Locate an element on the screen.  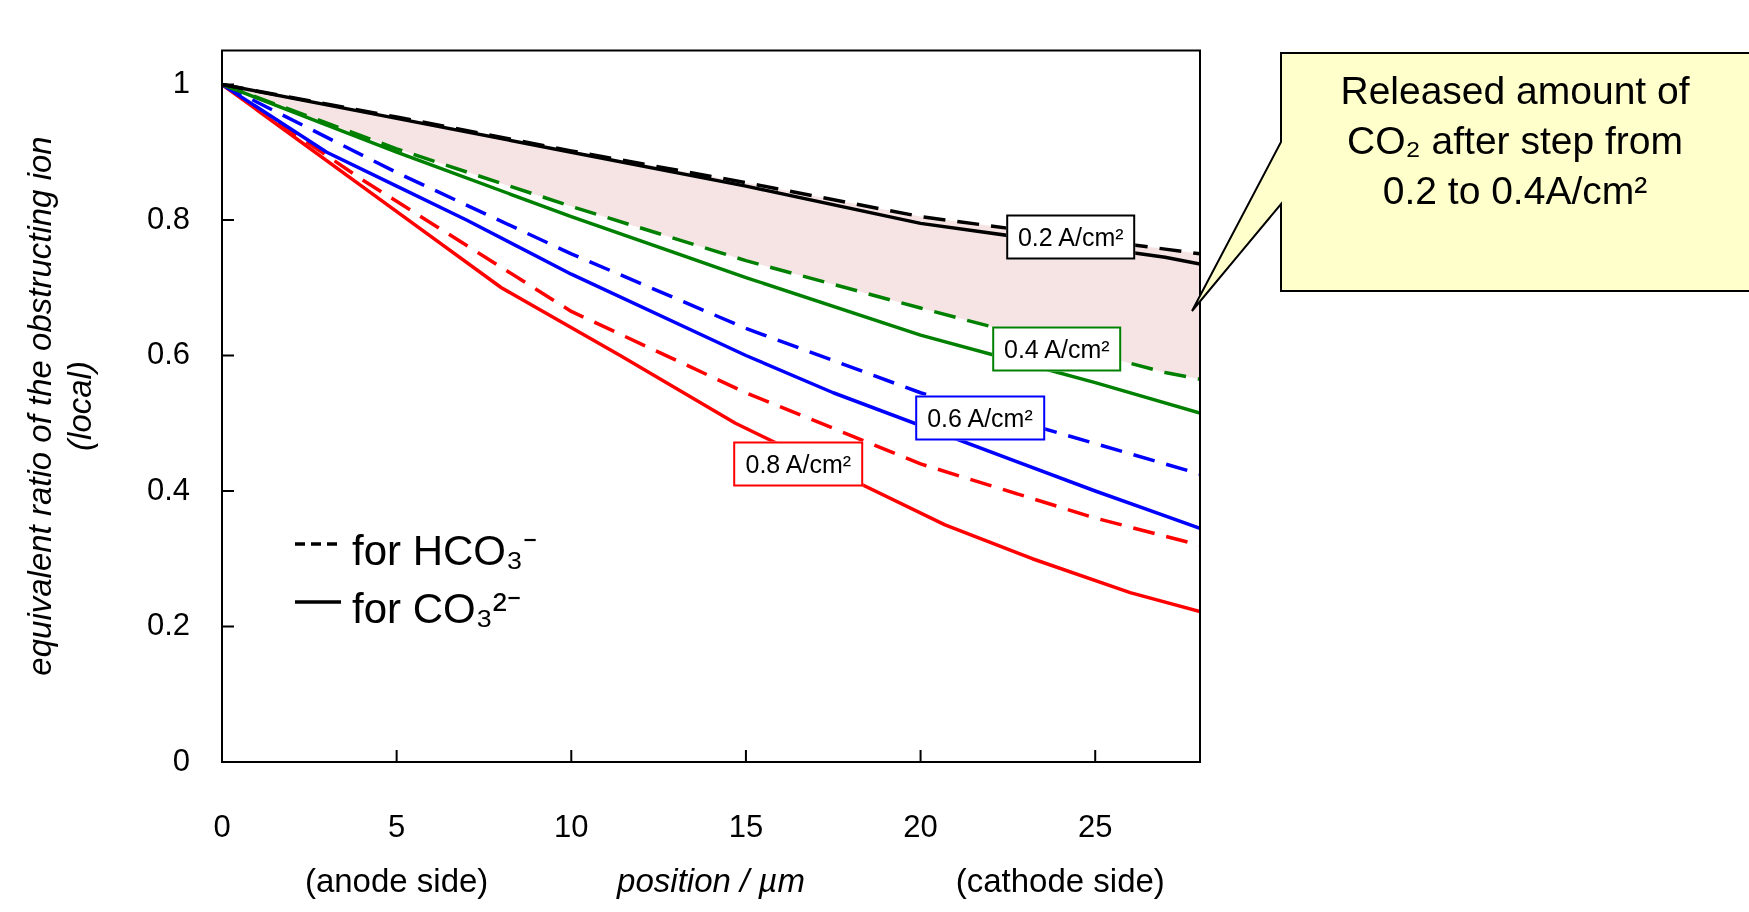
x-tick-label: 10 is located at coordinates (571, 827).